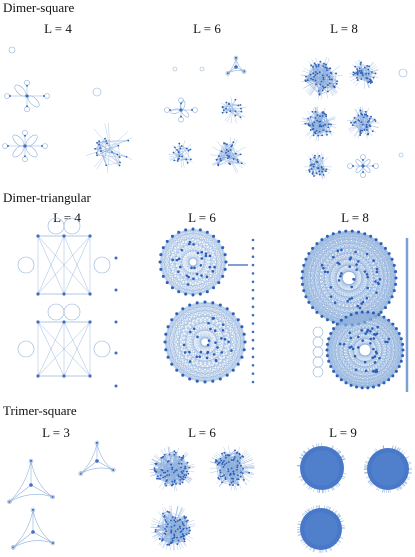 The height and width of the screenshot is (557, 415). I want to click on graph-ds-l6-a, so click(236, 65).